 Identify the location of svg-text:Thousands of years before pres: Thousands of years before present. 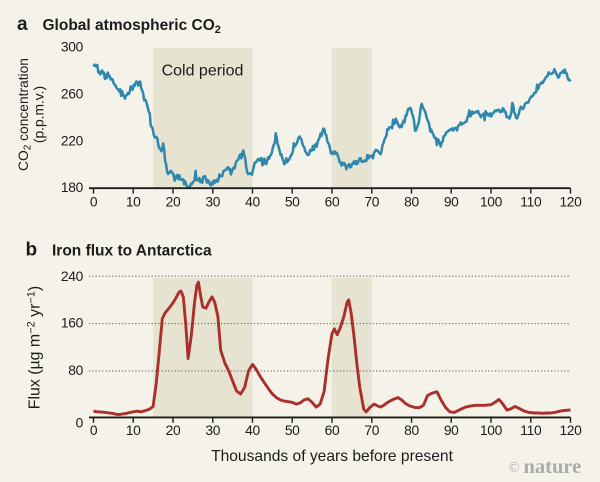
(332, 456).